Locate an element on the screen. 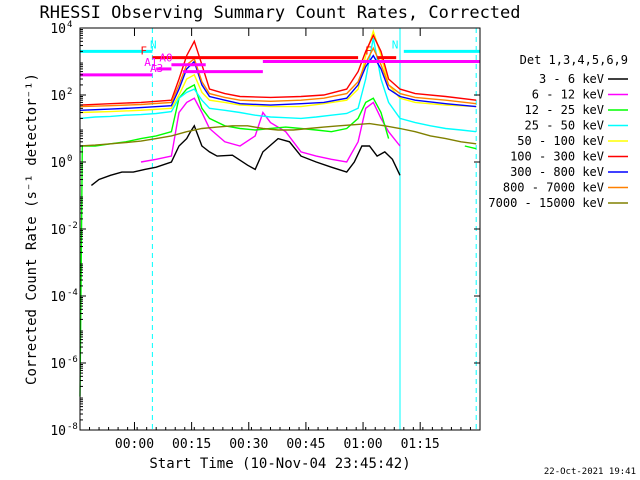 The height and width of the screenshot is (480, 640). x-tick-label: 01:00 is located at coordinates (362, 444).